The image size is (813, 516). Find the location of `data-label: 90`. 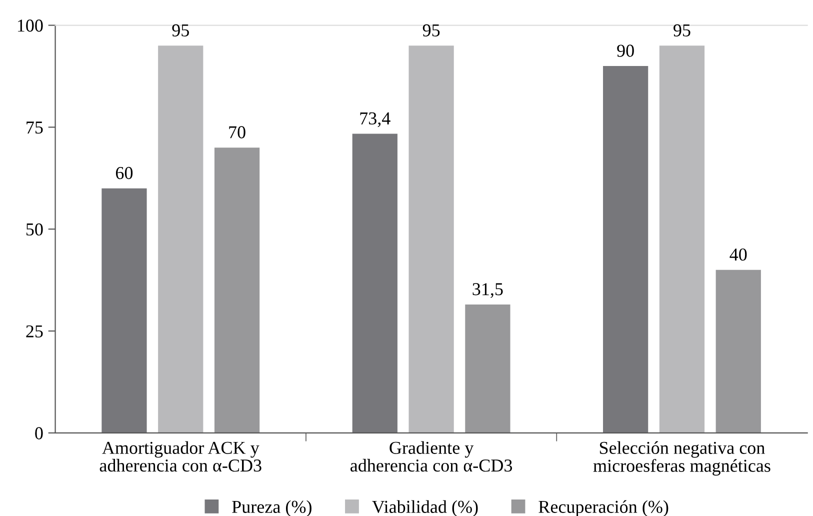

data-label: 90 is located at coordinates (625, 50).